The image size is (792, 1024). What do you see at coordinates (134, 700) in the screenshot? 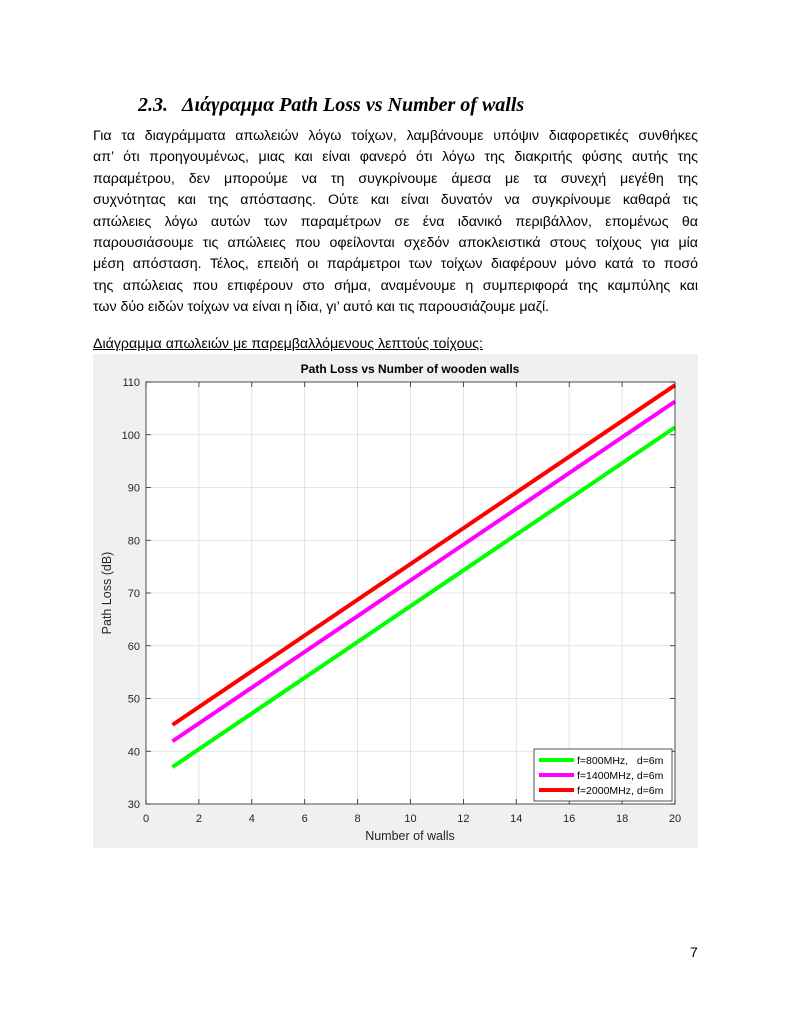
I see `y-tick-label: 50` at bounding box center [134, 700].